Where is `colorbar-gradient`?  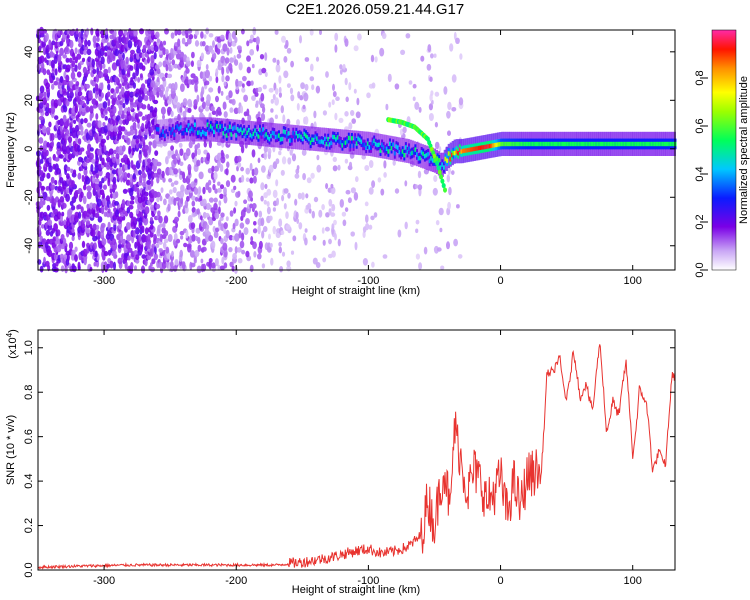 colorbar-gradient is located at coordinates (724, 150).